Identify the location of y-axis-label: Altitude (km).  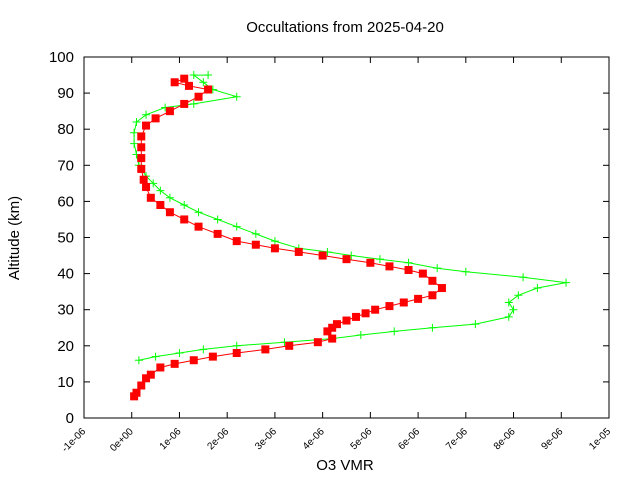
(14, 238).